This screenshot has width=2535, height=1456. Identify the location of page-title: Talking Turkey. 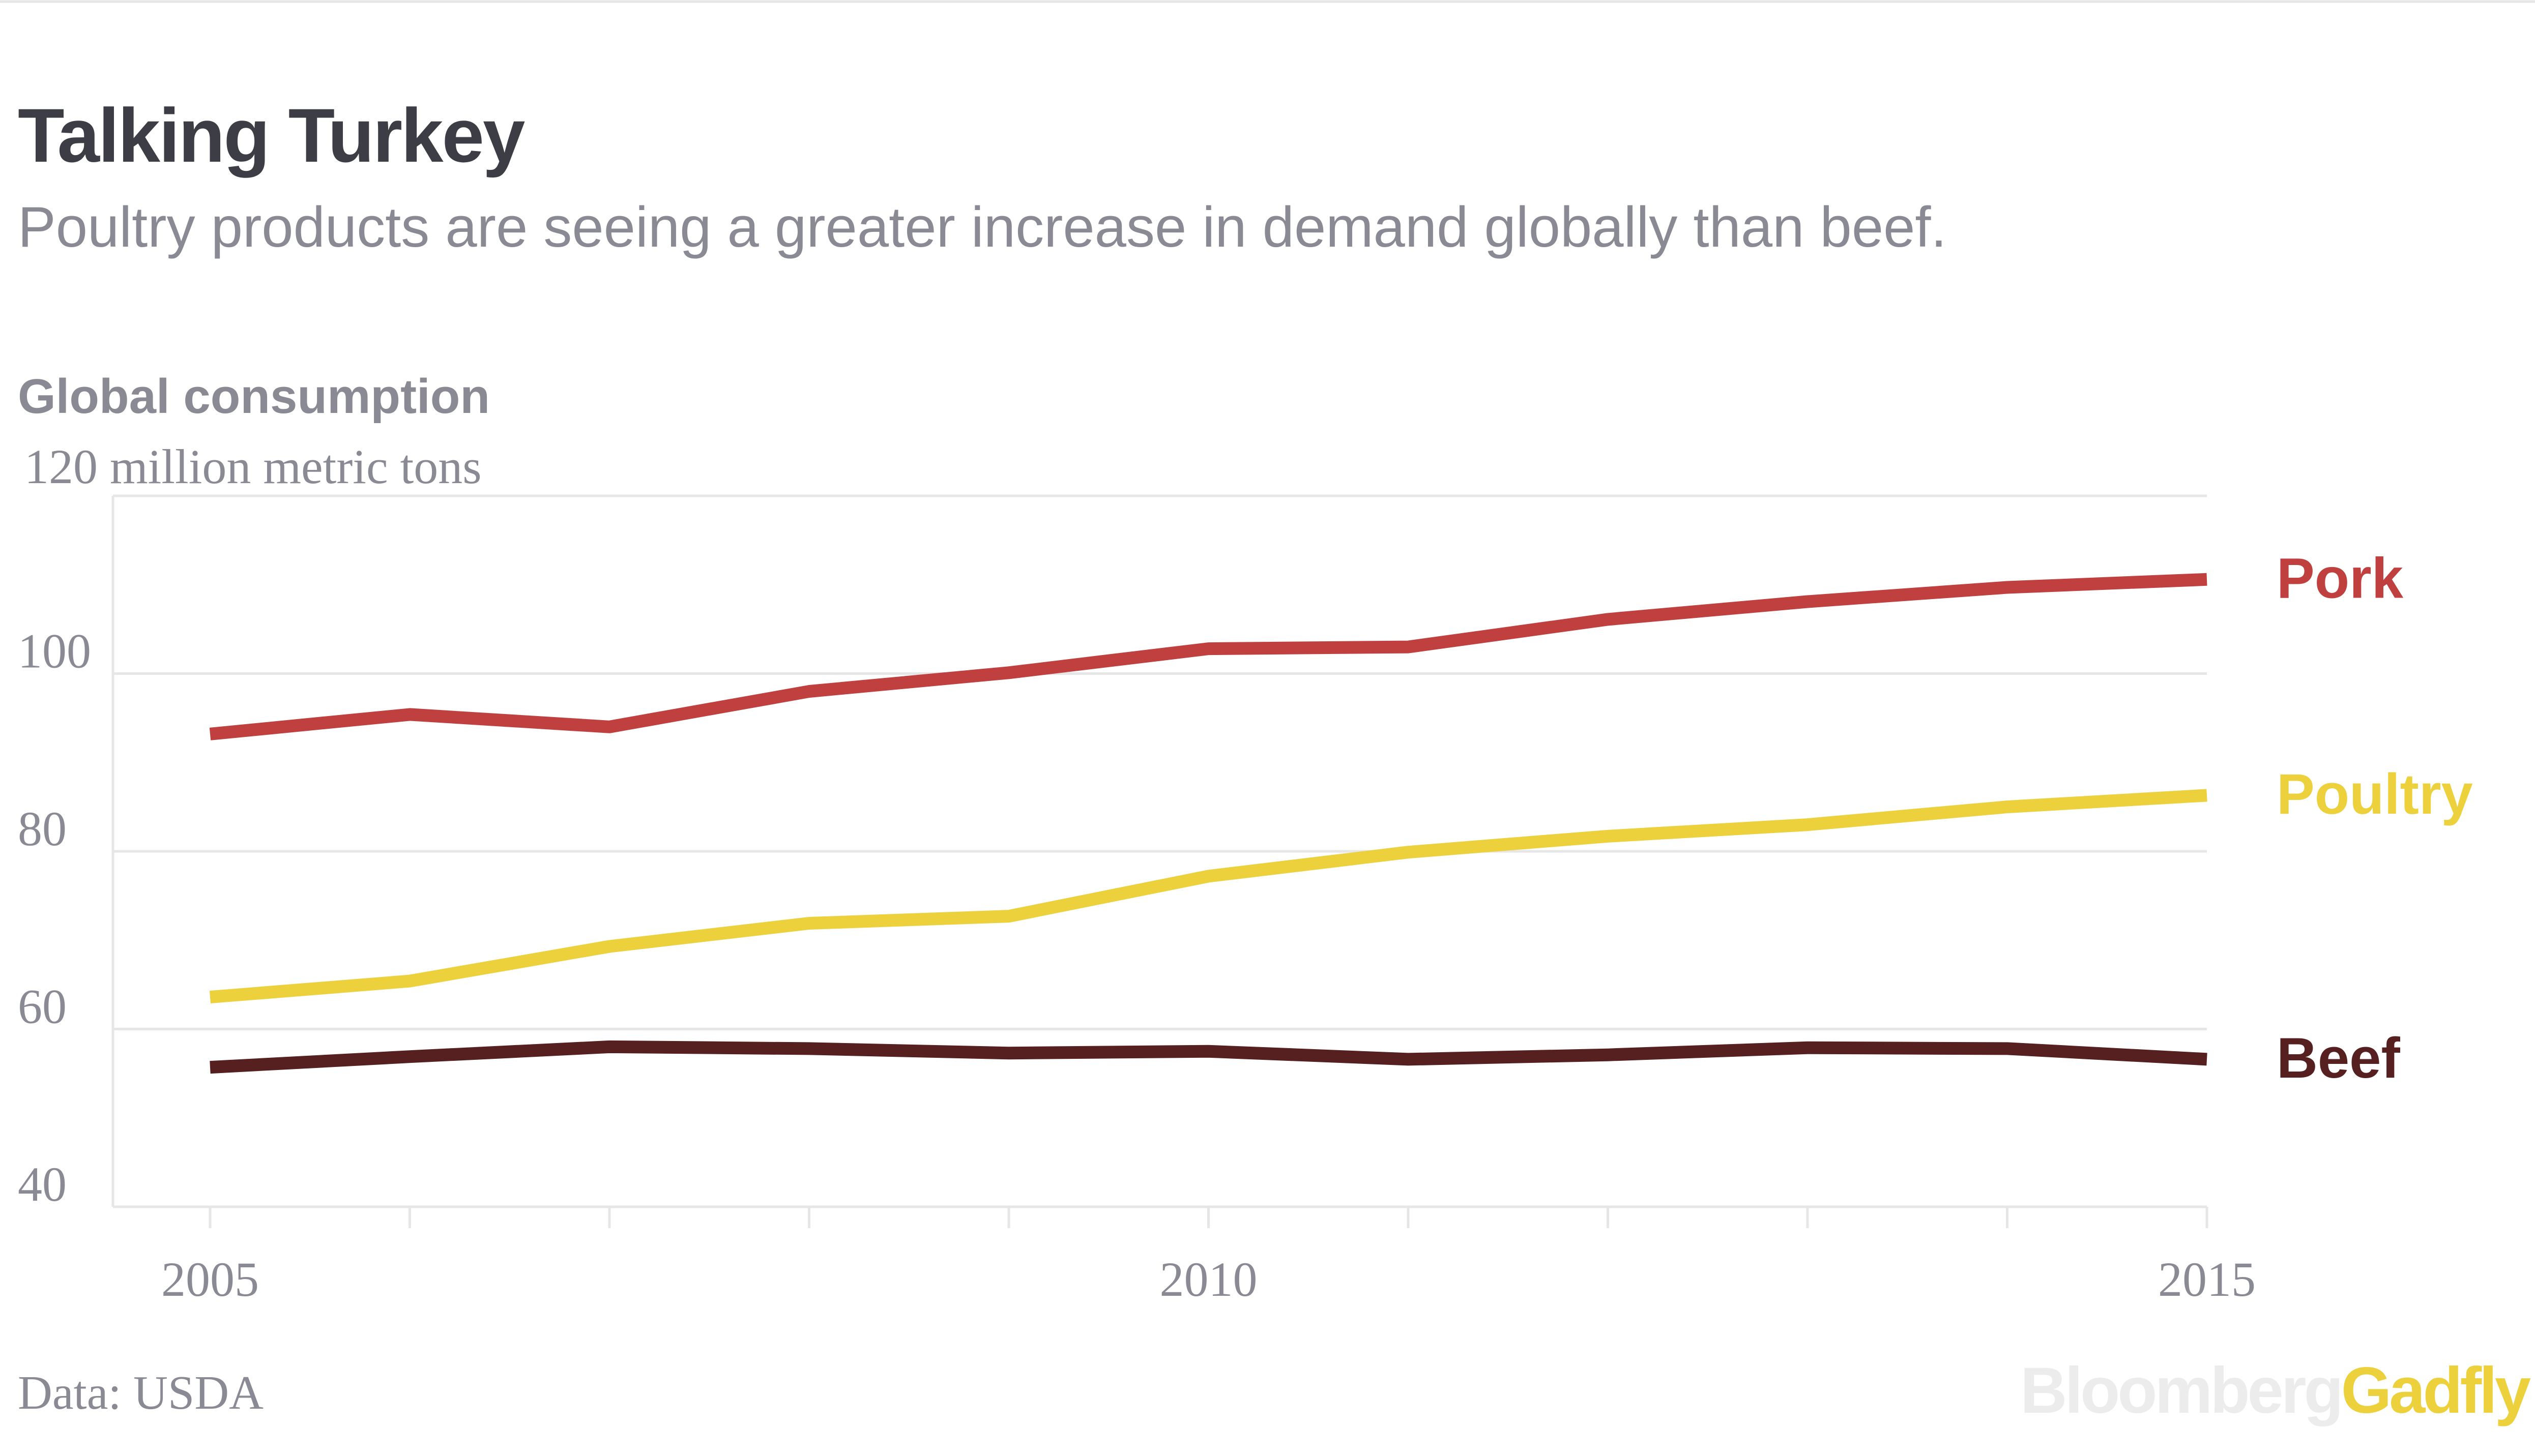
(271, 135).